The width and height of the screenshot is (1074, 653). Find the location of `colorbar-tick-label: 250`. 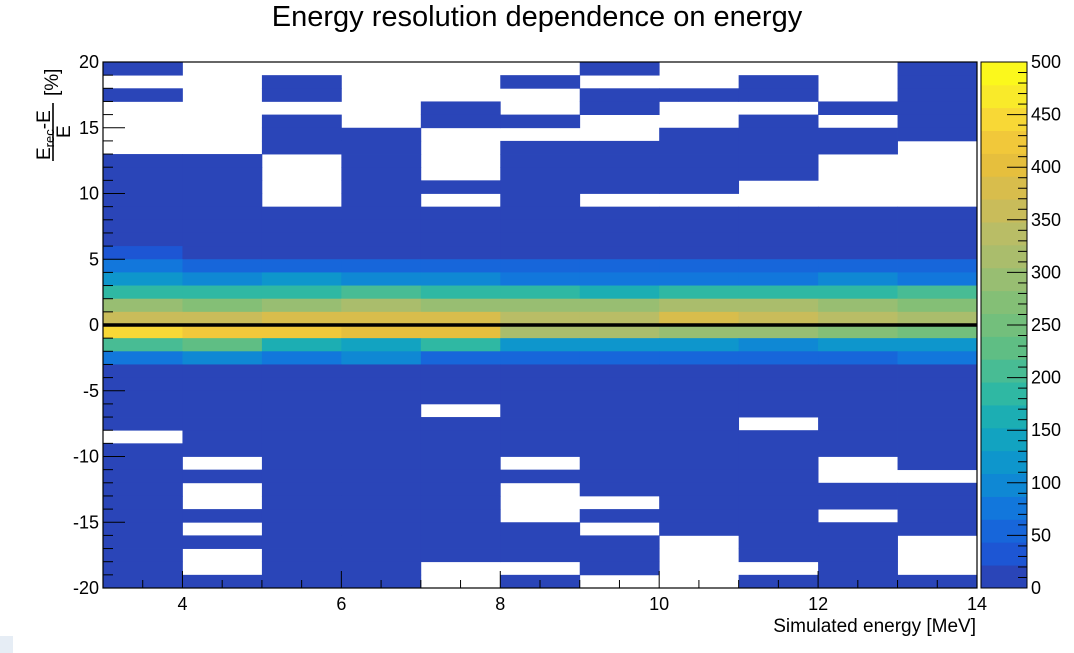

colorbar-tick-label: 250 is located at coordinates (1046, 325).